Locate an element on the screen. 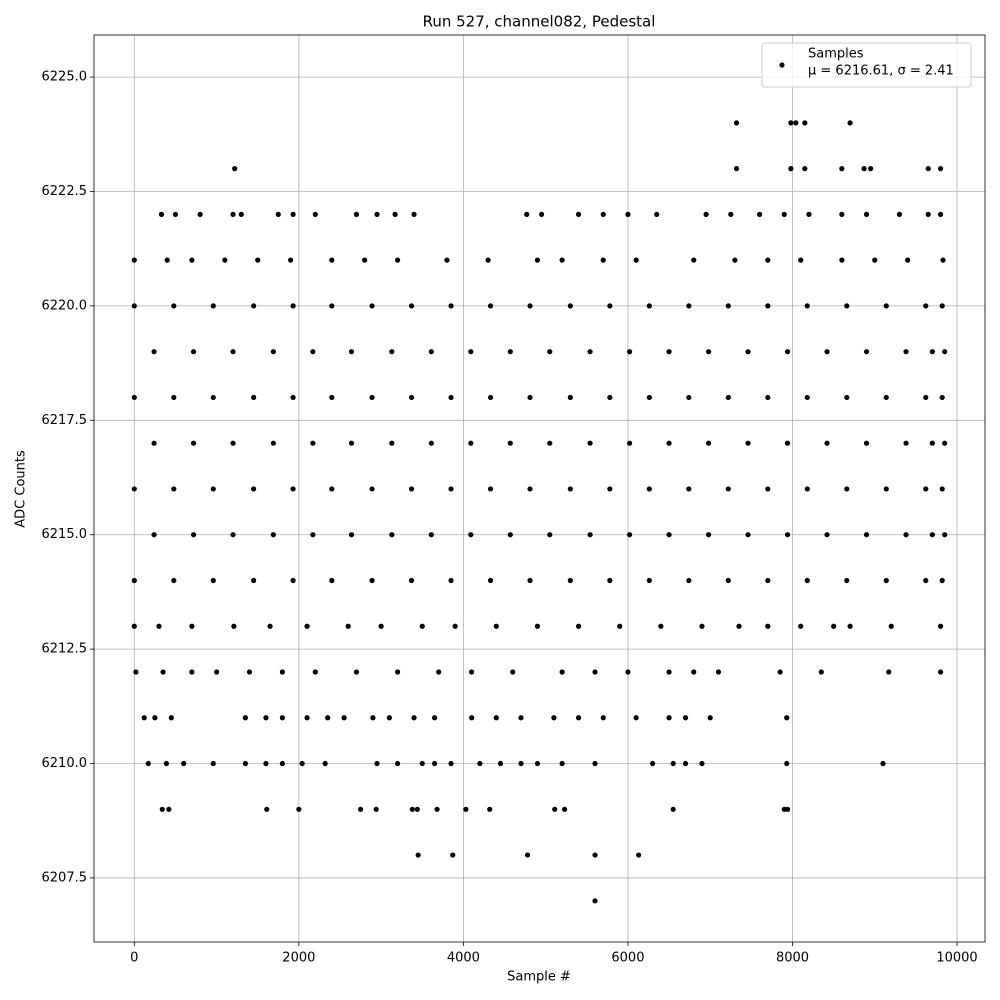 Image resolution: width=1000 pixels, height=1000 pixels. legend-label: Samples is located at coordinates (836, 54).